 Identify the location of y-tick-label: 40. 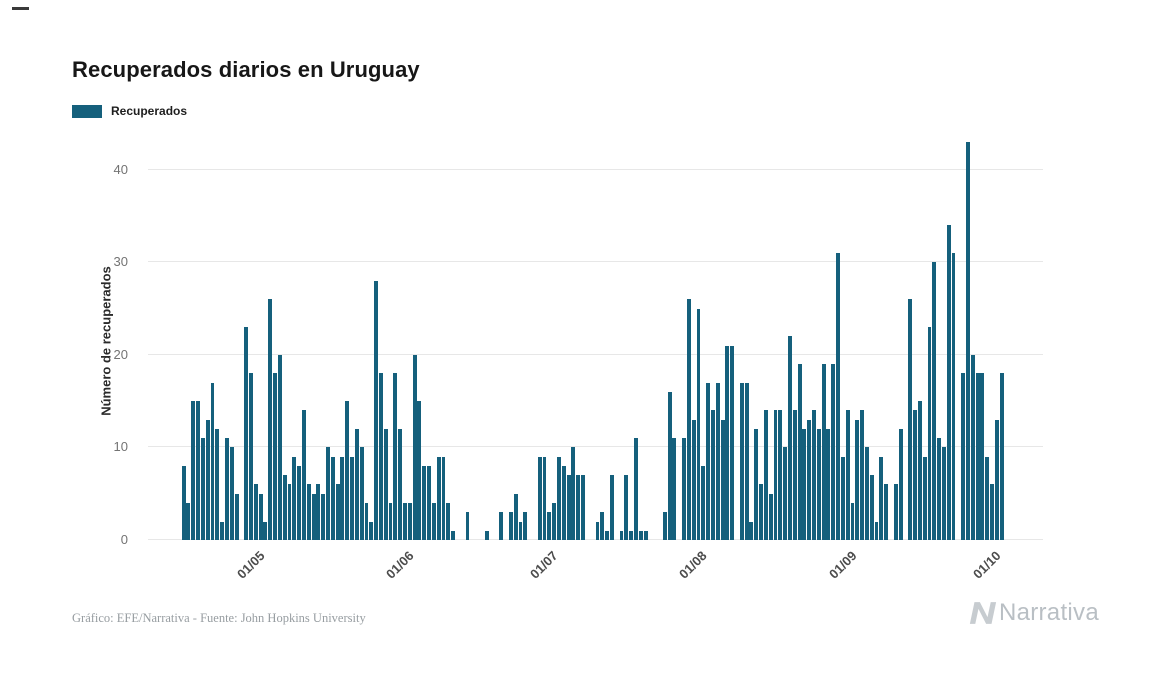
(120, 169).